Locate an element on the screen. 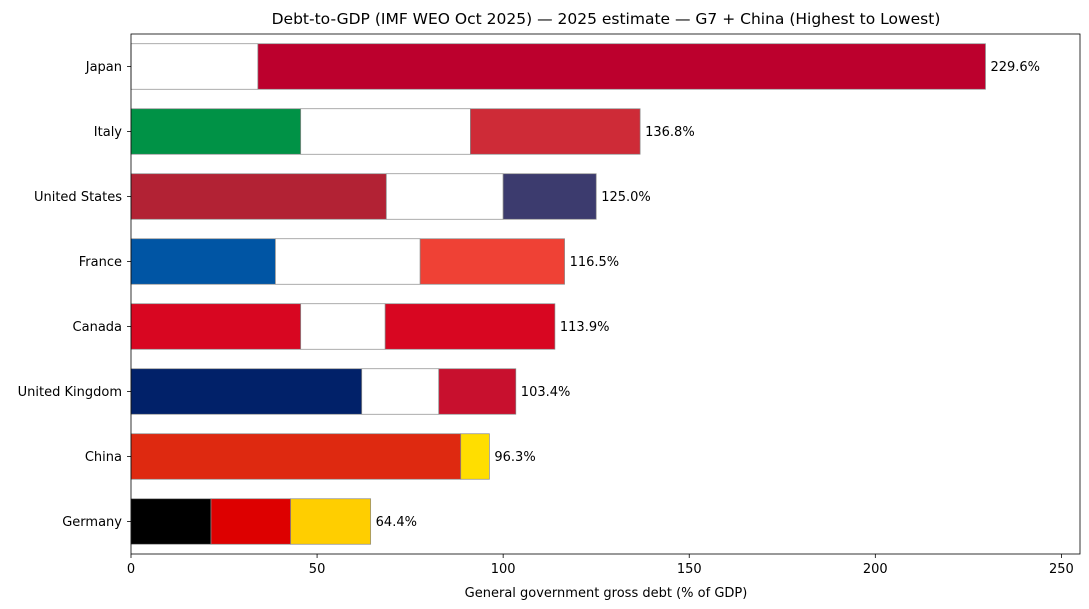  y-tick-label-united-kingdom: United Kingdom is located at coordinates (70, 392).